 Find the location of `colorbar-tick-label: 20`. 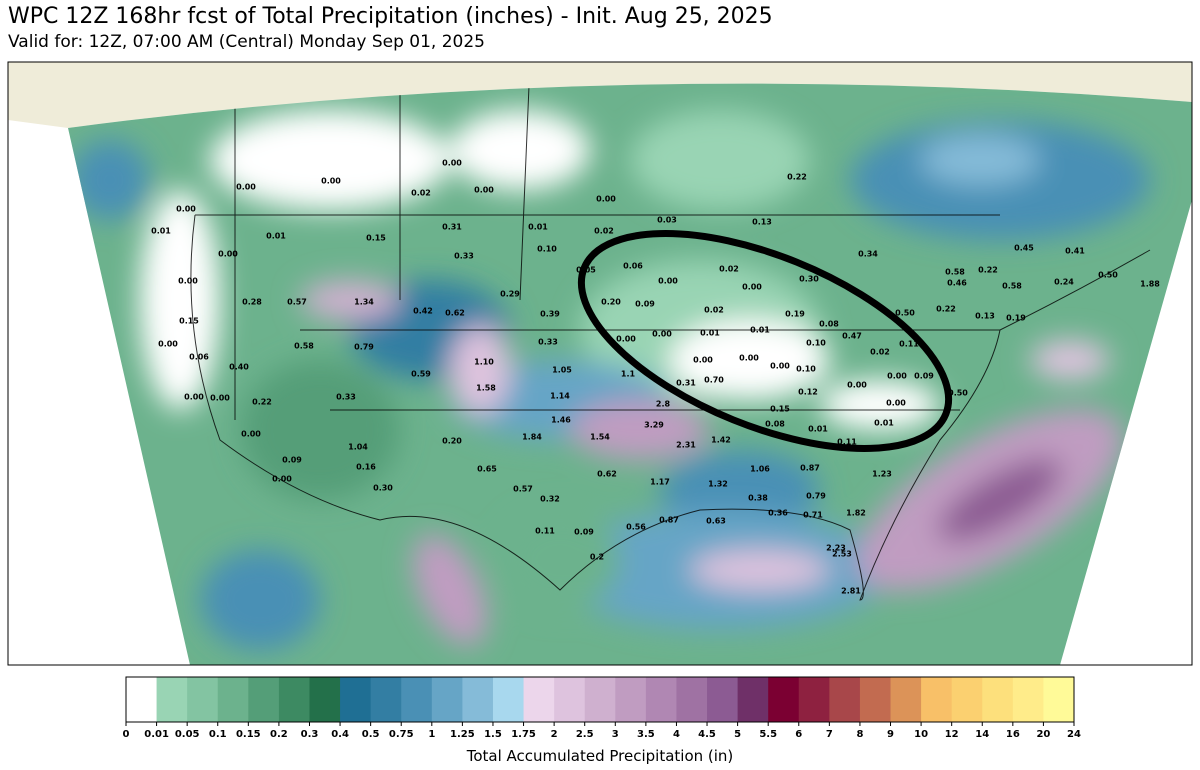

colorbar-tick-label: 20 is located at coordinates (1043, 734).